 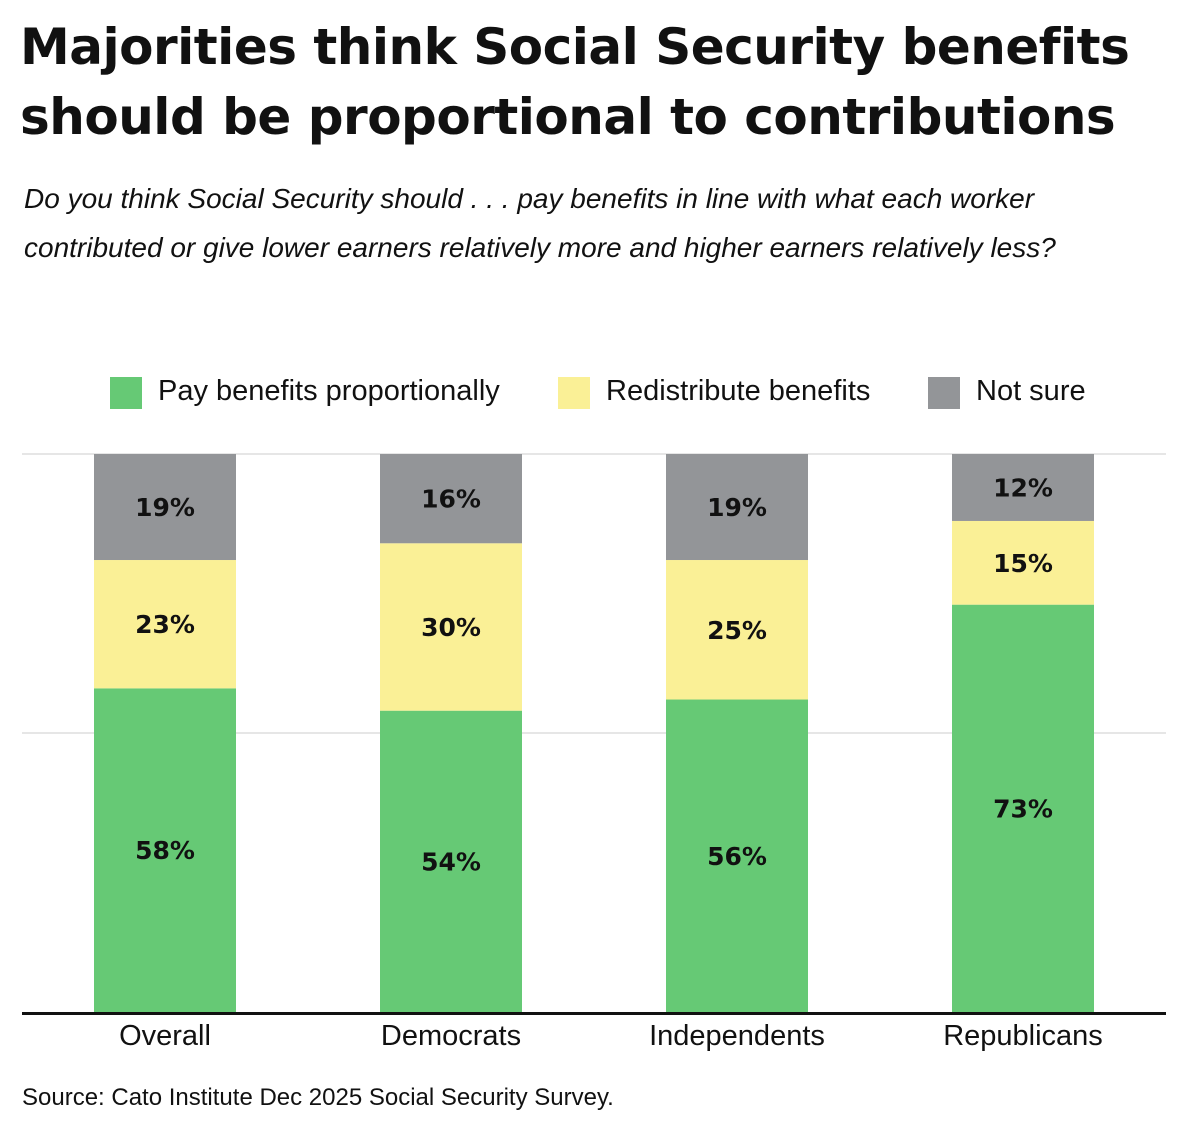 I want to click on legend-label: Pay benefits proportionally, so click(x=329, y=391).